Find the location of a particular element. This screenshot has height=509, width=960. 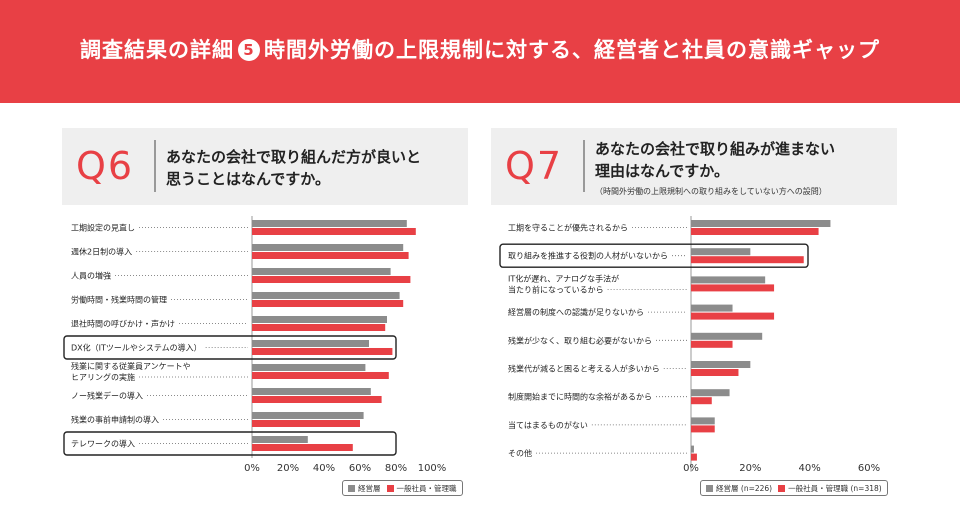

q7-legend-employee: 一般社員・管理職 (n=318) is located at coordinates (830, 488).